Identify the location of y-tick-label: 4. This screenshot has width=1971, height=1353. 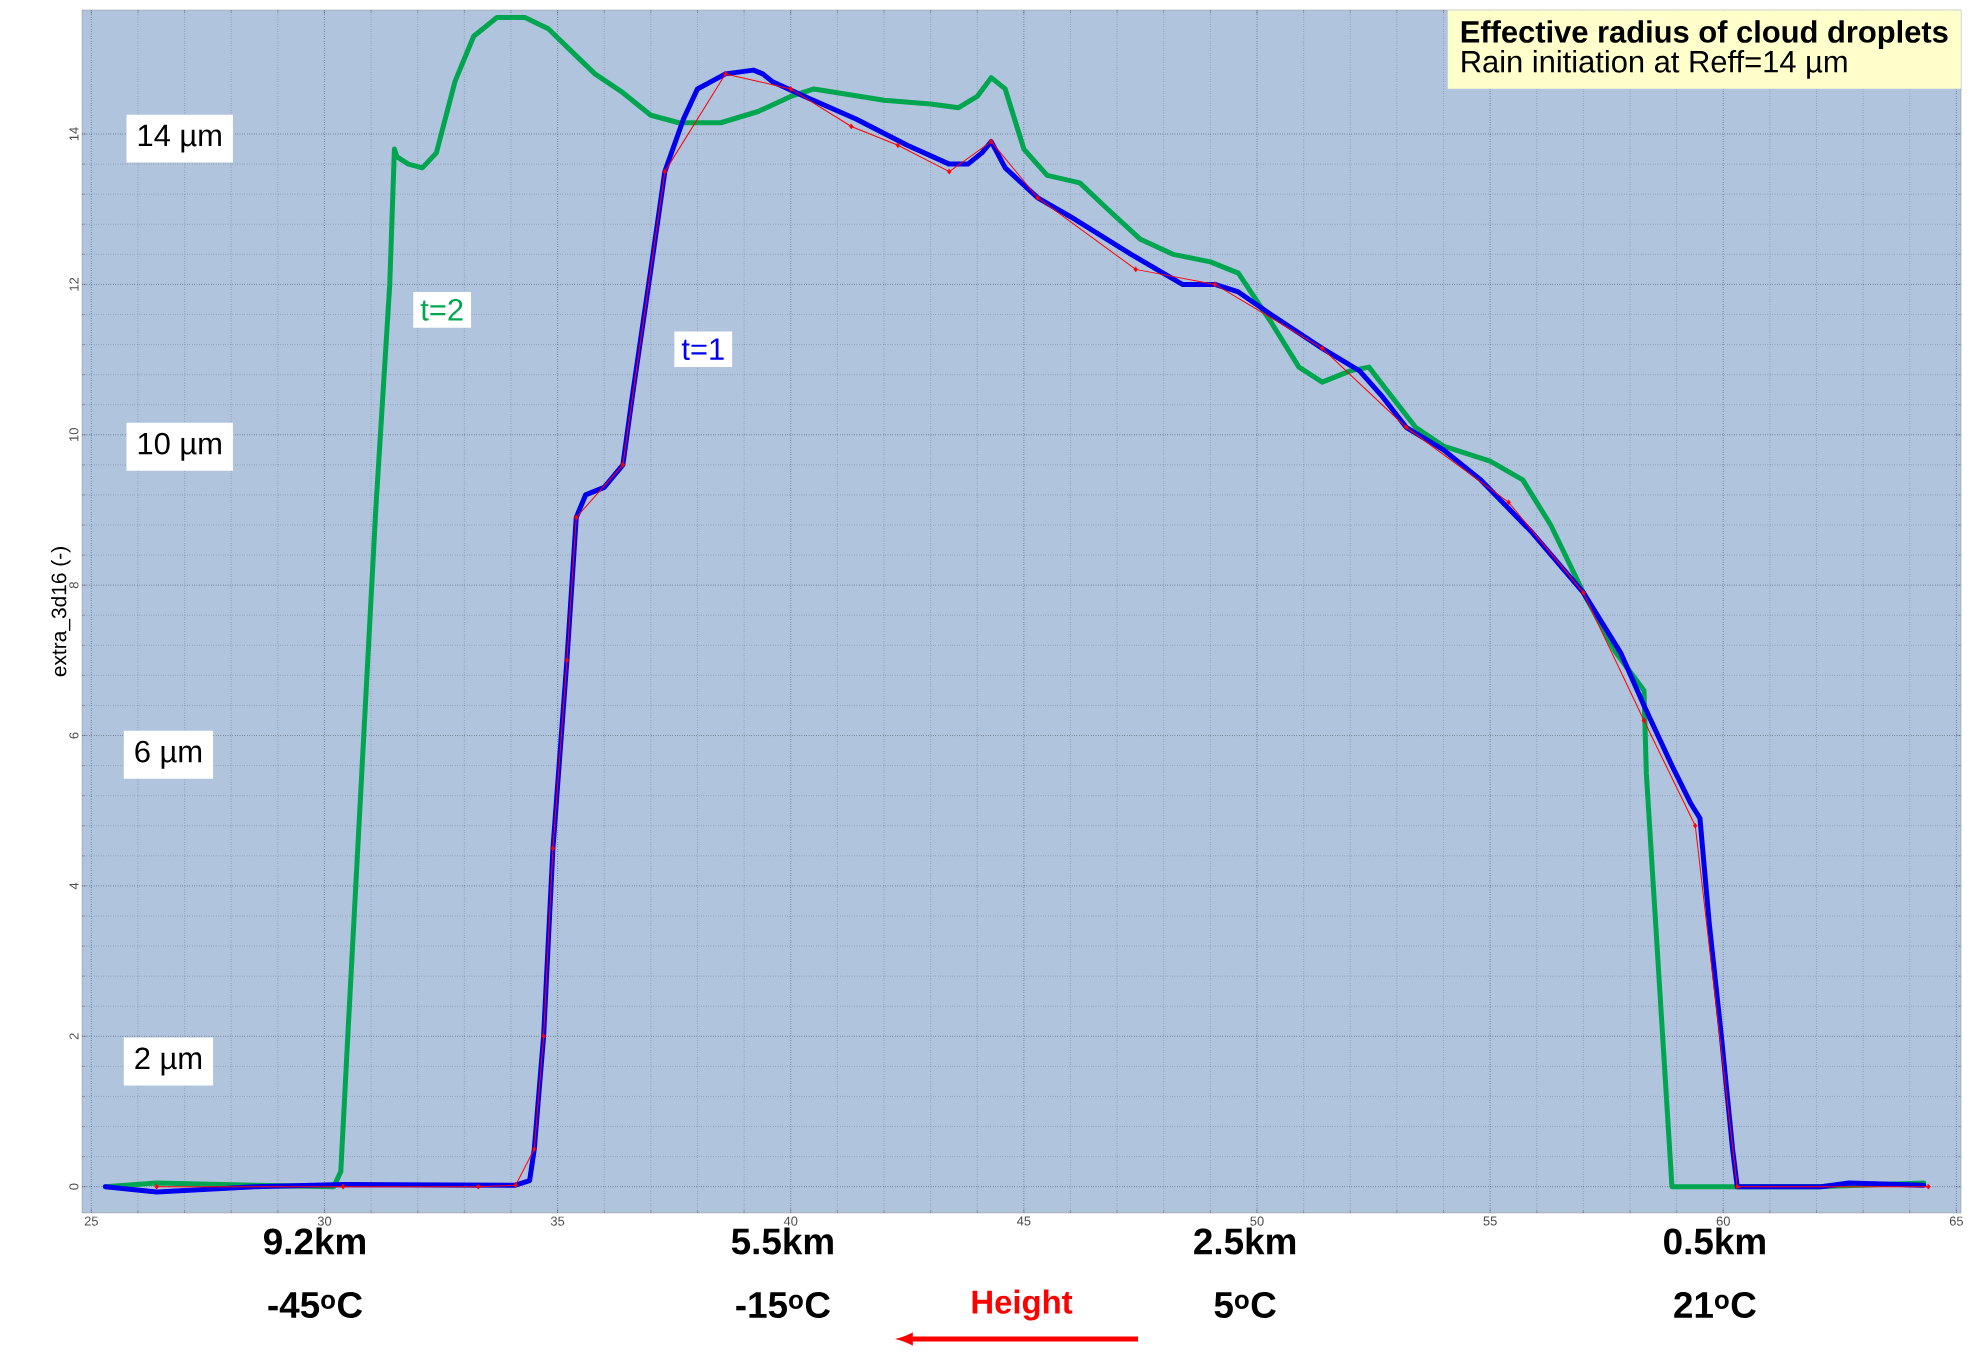
(74, 886).